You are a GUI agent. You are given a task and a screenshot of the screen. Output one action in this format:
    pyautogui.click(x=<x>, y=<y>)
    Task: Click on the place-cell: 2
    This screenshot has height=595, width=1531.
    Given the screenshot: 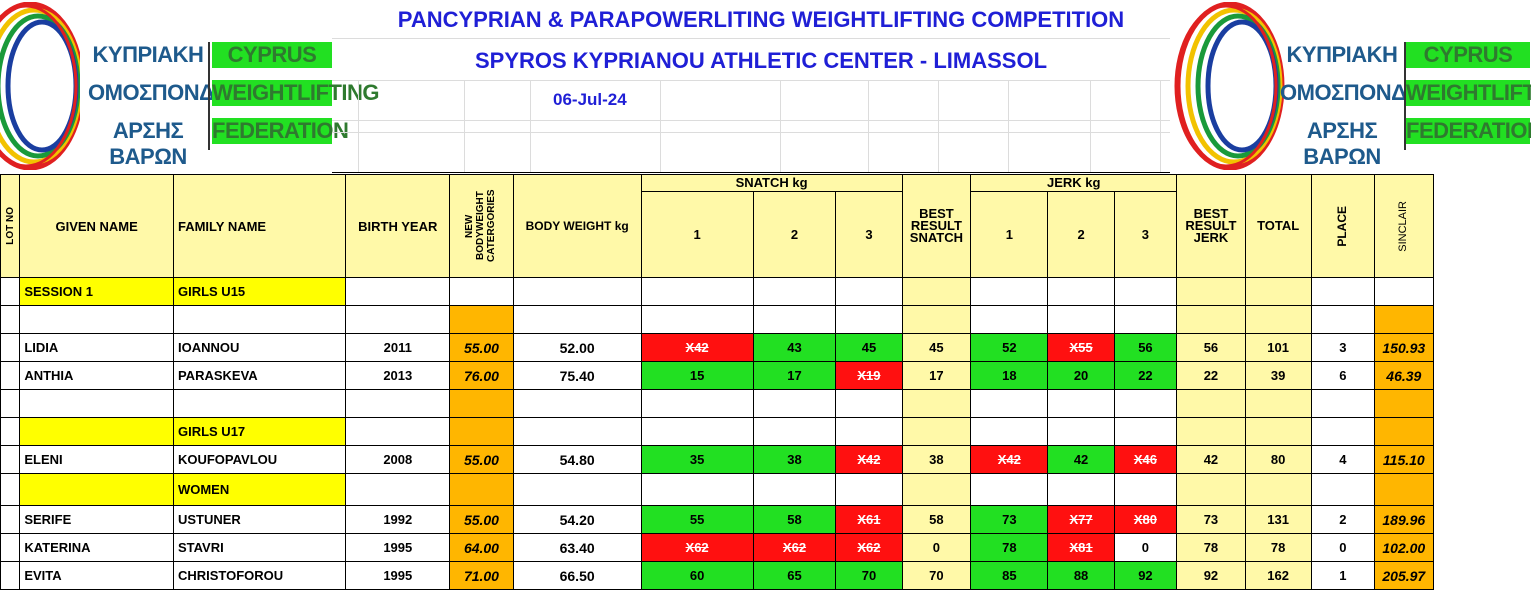 What is the action you would take?
    pyautogui.click(x=1342, y=519)
    